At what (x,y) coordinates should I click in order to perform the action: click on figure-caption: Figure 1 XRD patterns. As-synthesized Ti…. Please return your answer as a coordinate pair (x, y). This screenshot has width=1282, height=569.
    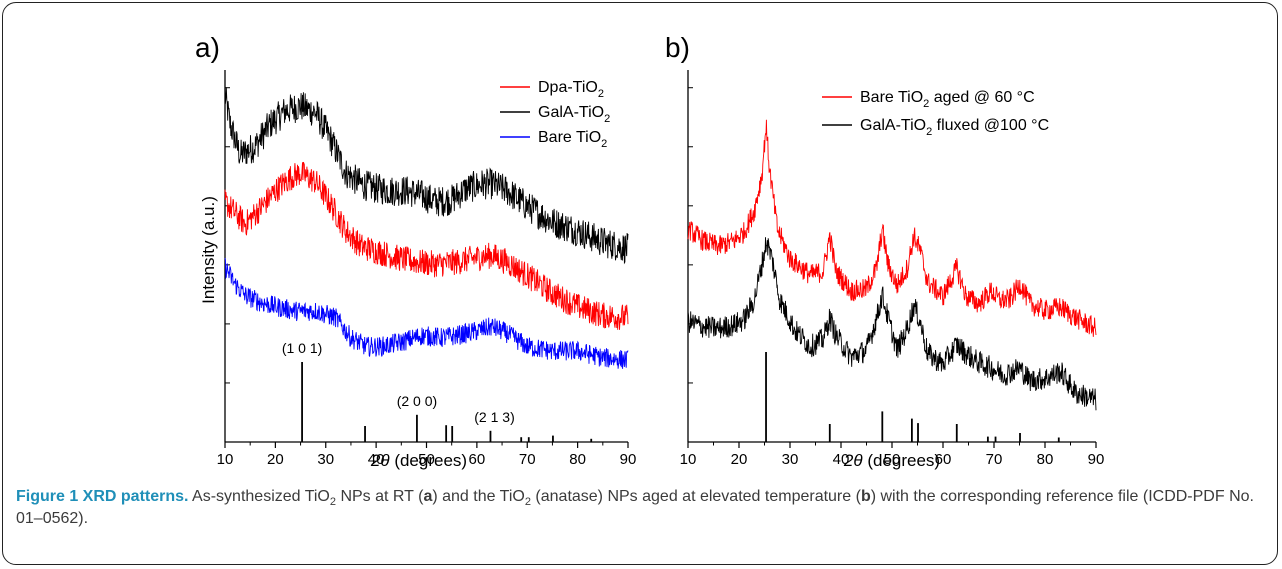
    Looking at the image, I should click on (641, 508).